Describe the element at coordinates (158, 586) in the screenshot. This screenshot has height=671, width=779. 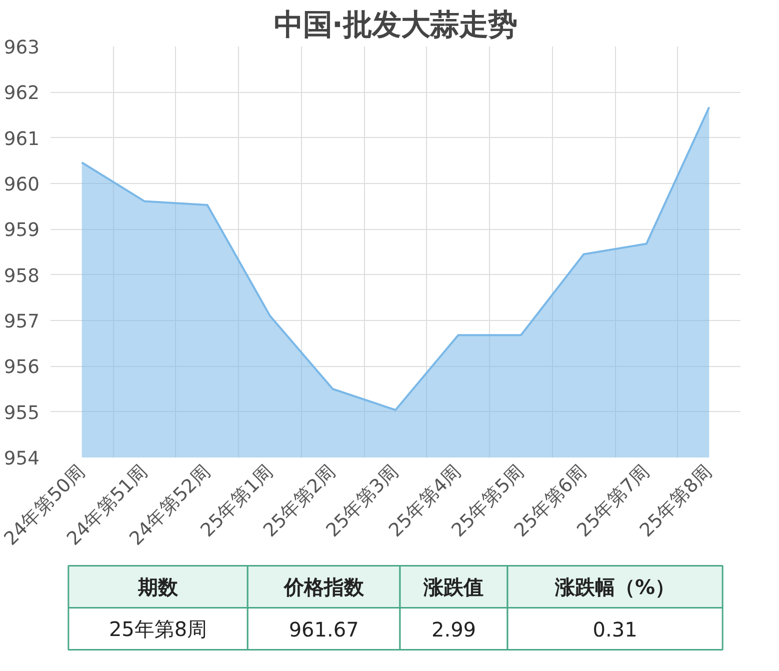
I see `text: 期数` at that location.